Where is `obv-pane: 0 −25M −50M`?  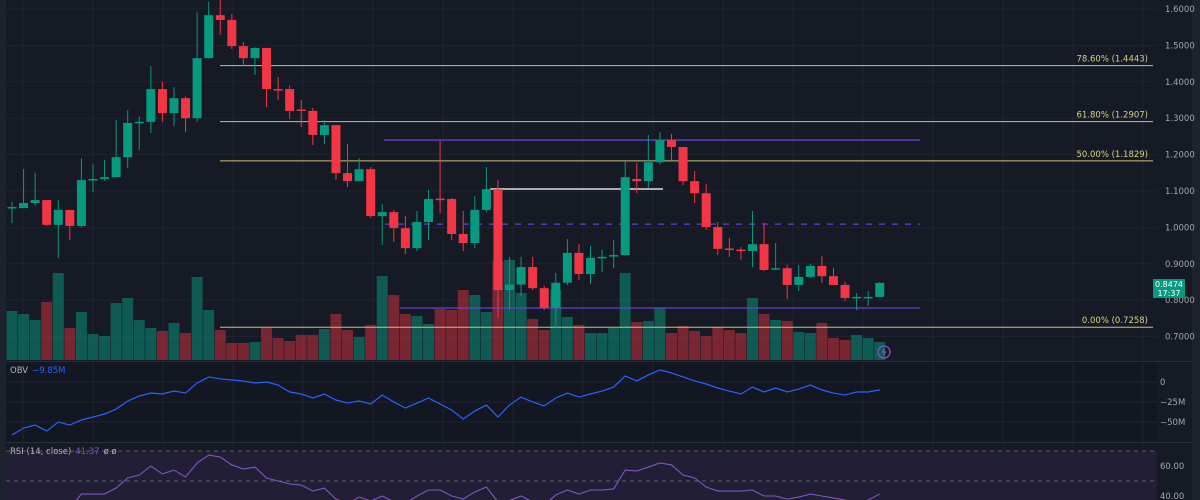
obv-pane: 0 −25M −50M is located at coordinates (595, 402).